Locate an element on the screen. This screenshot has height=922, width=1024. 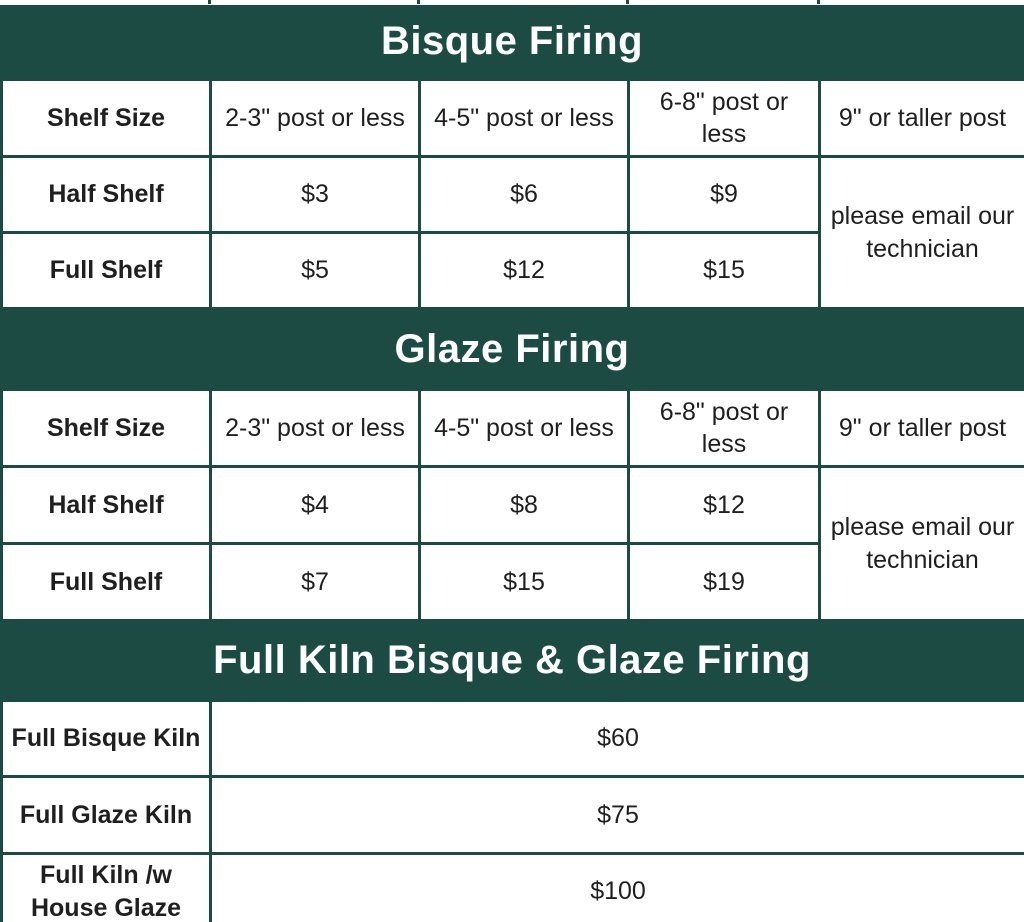
full-kiln-title-band: Full Kiln Bisque & Glaze Firing is located at coordinates (512, 660).